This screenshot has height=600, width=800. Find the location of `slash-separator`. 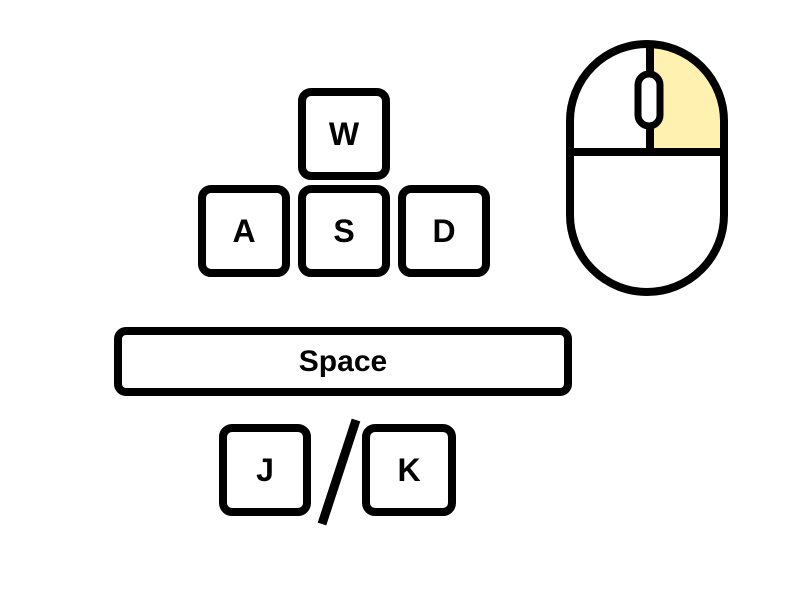

slash-separator is located at coordinates (339, 472).